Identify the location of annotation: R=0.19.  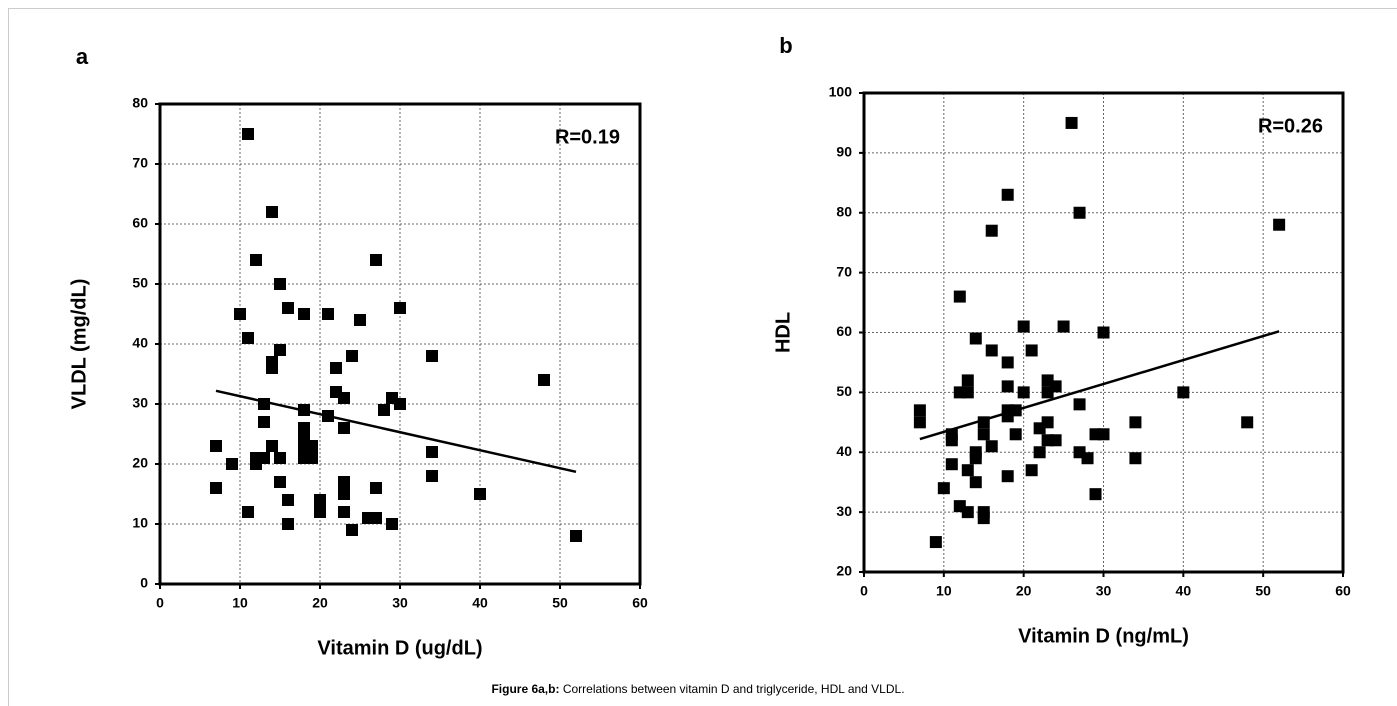
(587, 137).